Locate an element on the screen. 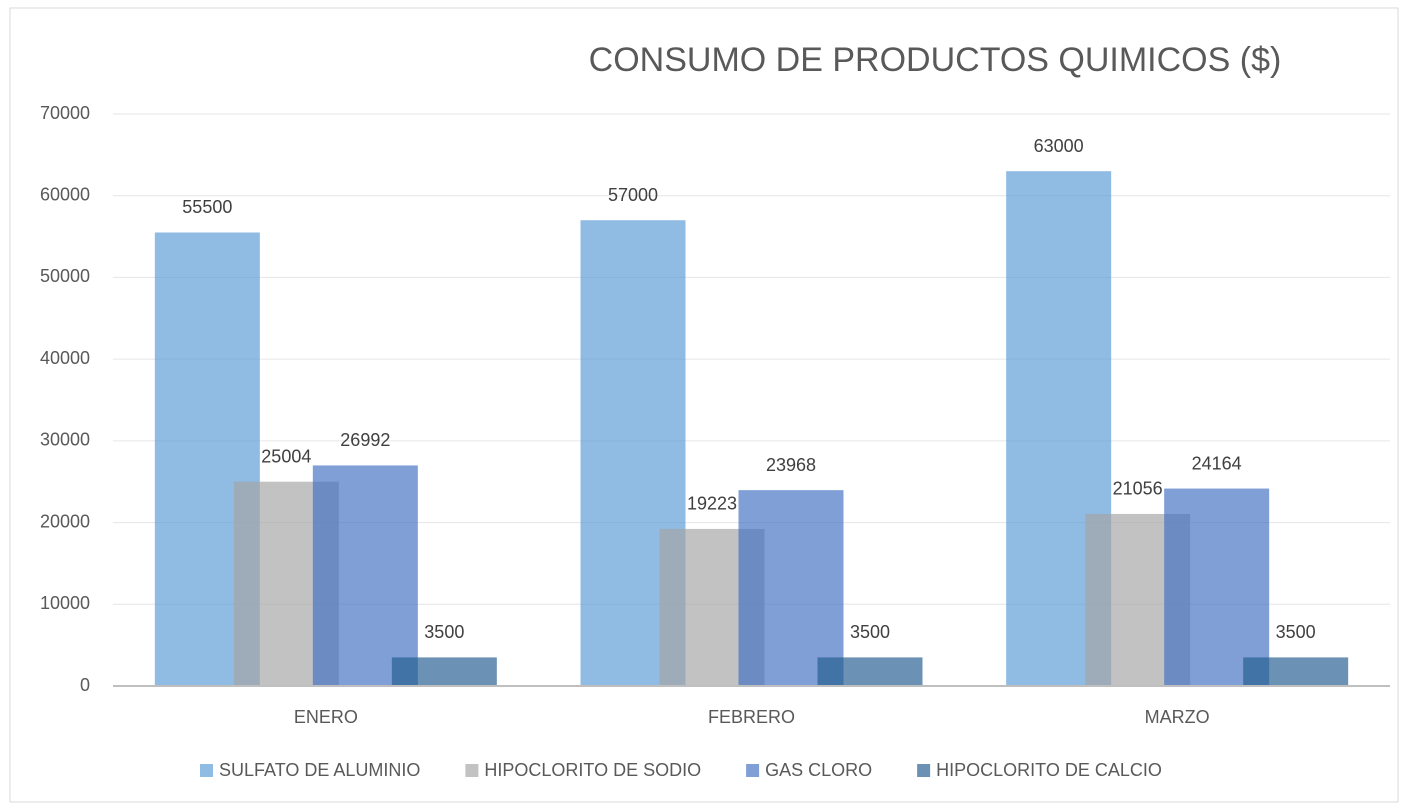 The width and height of the screenshot is (1401, 806). y-tick-label: 50000 is located at coordinates (65, 276).